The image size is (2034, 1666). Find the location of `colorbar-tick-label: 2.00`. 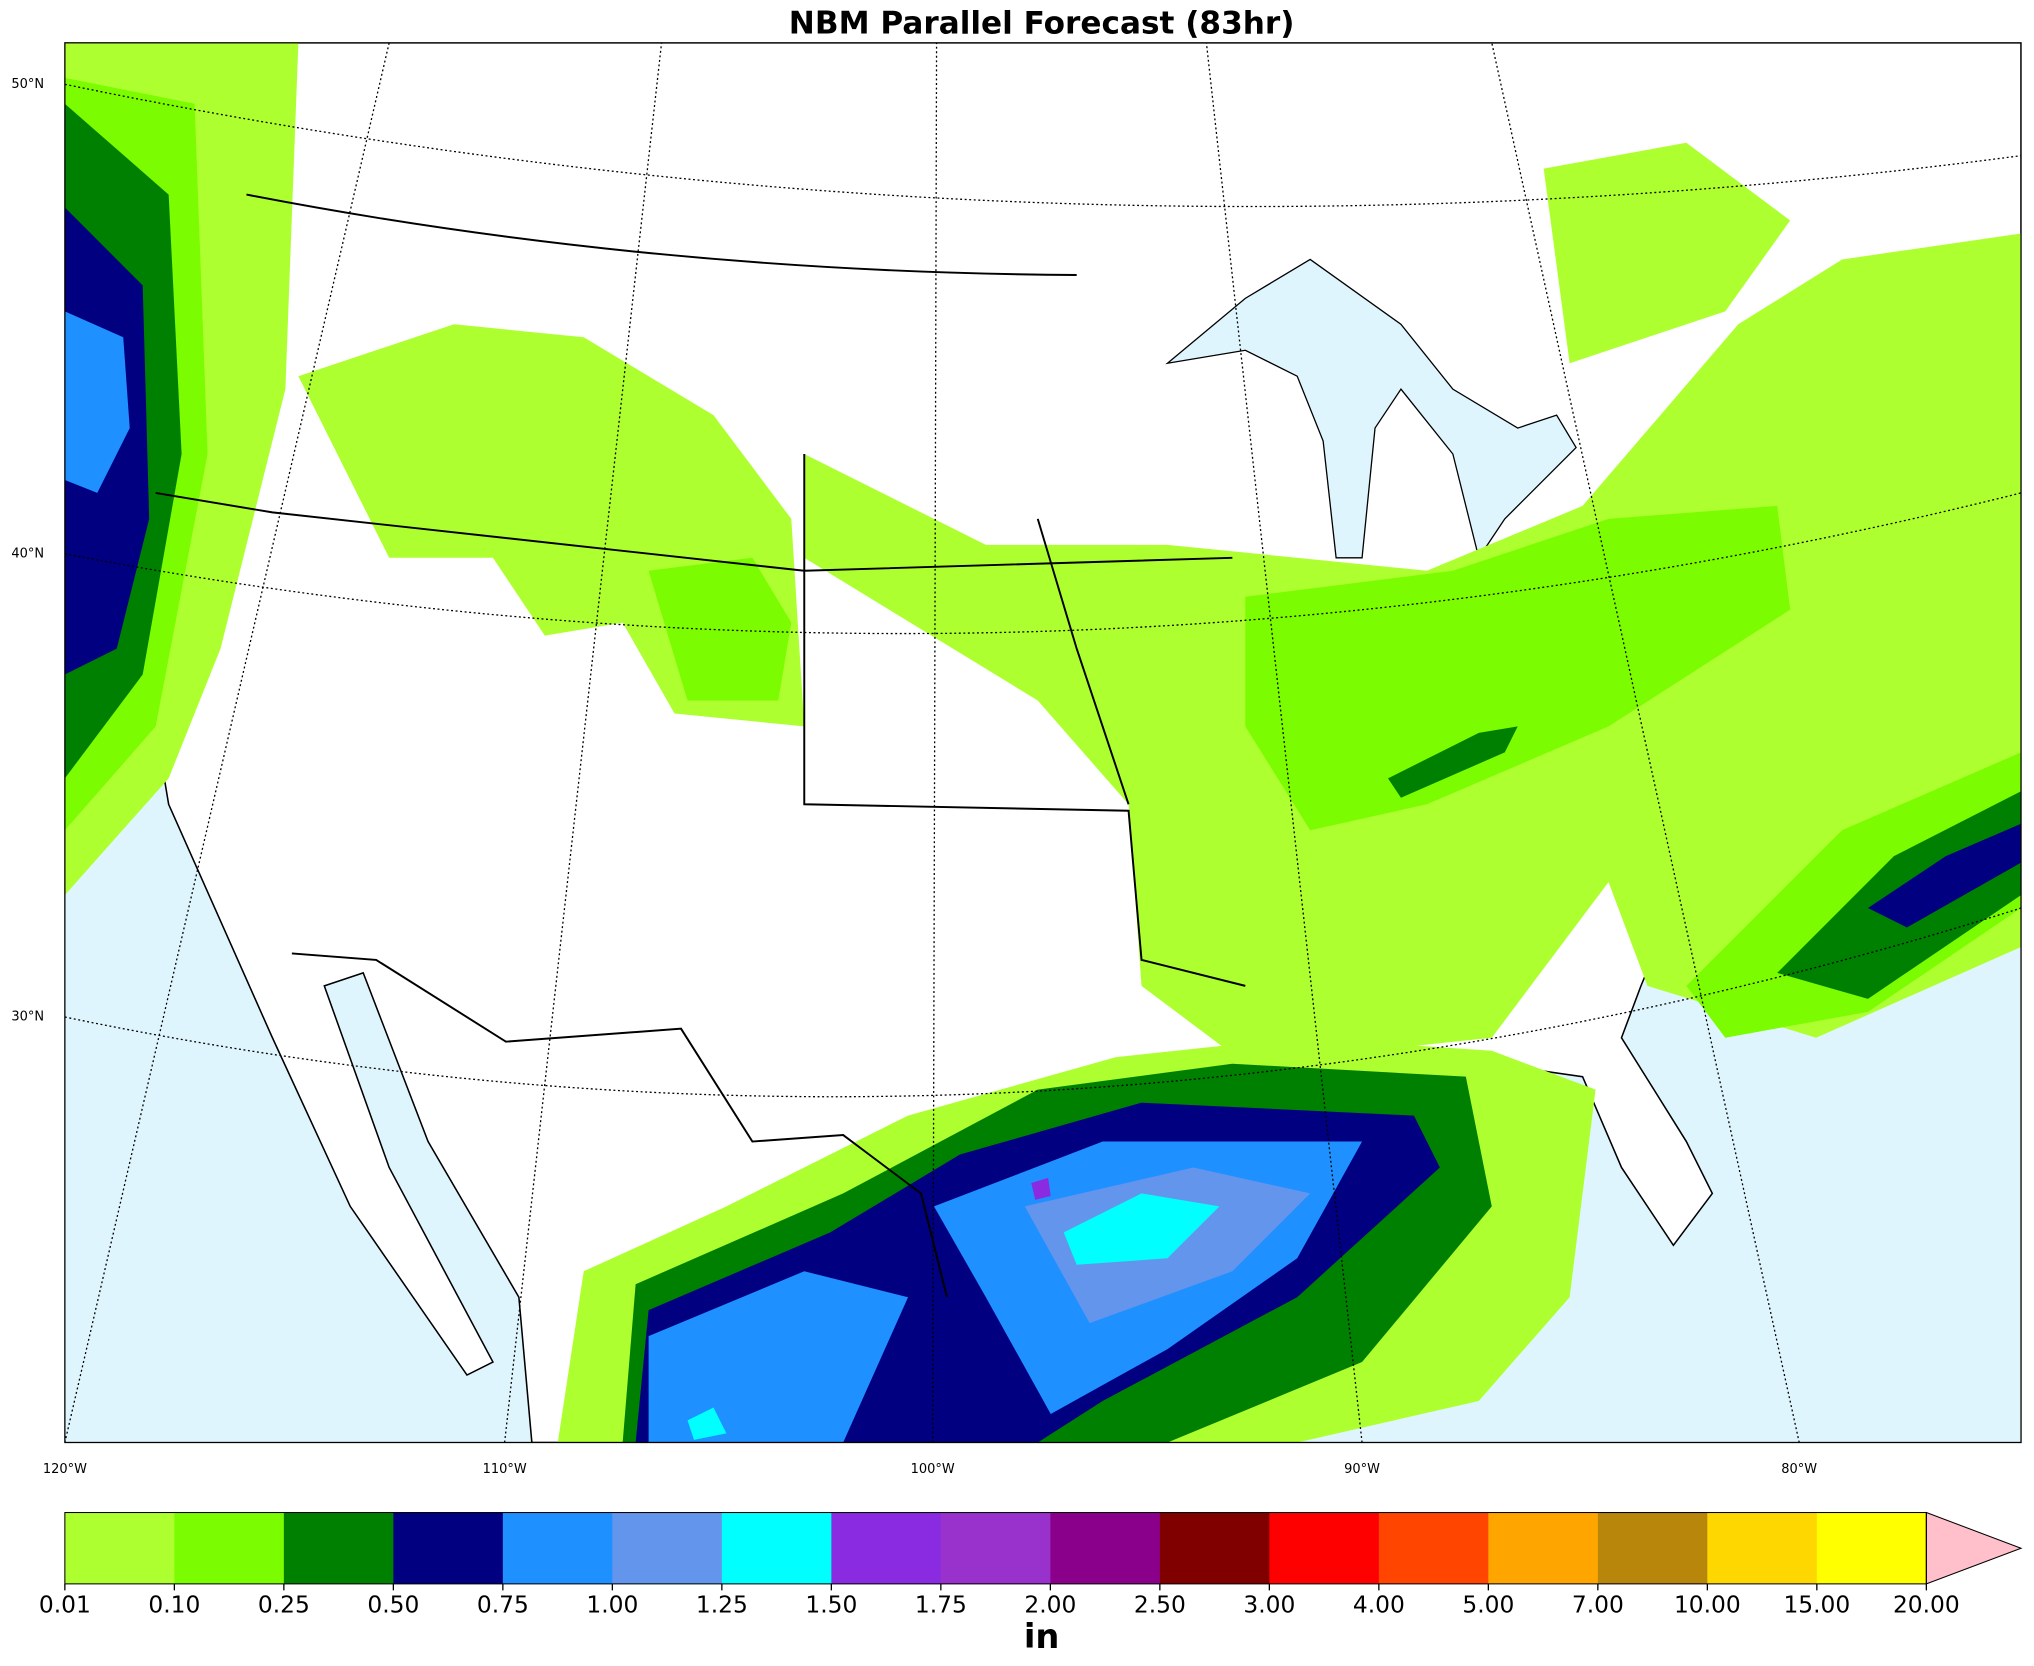

colorbar-tick-label: 2.00 is located at coordinates (1050, 1604).